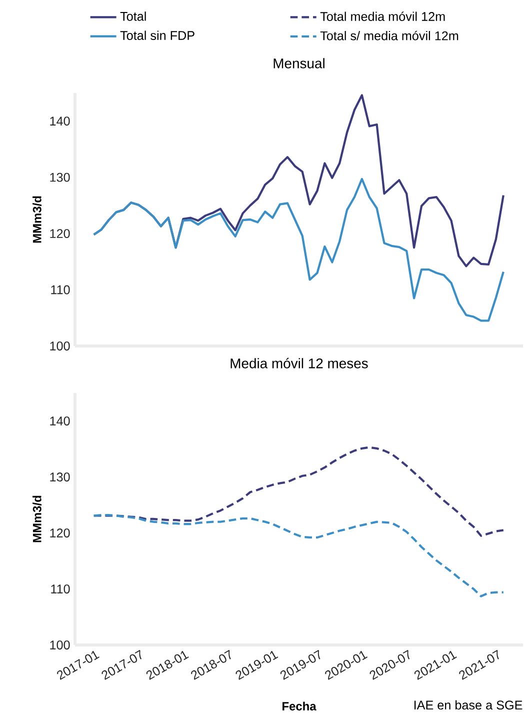 The width and height of the screenshot is (528, 719). I want to click on legend-label: Total sin FDP, so click(157, 35).